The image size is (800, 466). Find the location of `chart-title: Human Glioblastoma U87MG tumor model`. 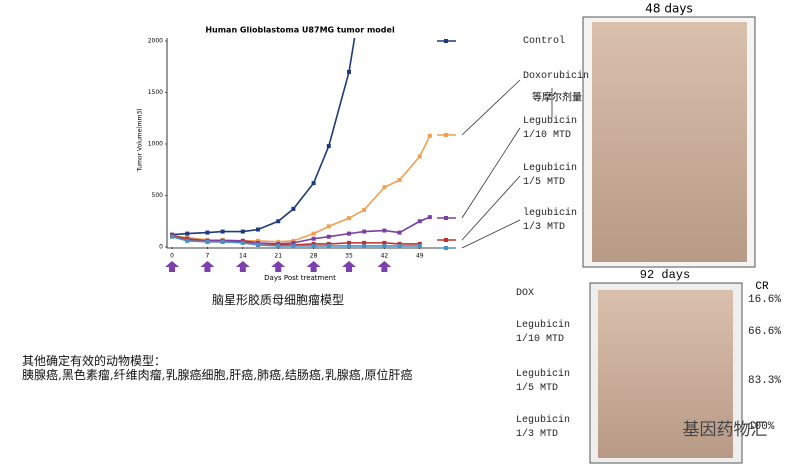

chart-title: Human Glioblastoma U87MG tumor model is located at coordinates (300, 30).